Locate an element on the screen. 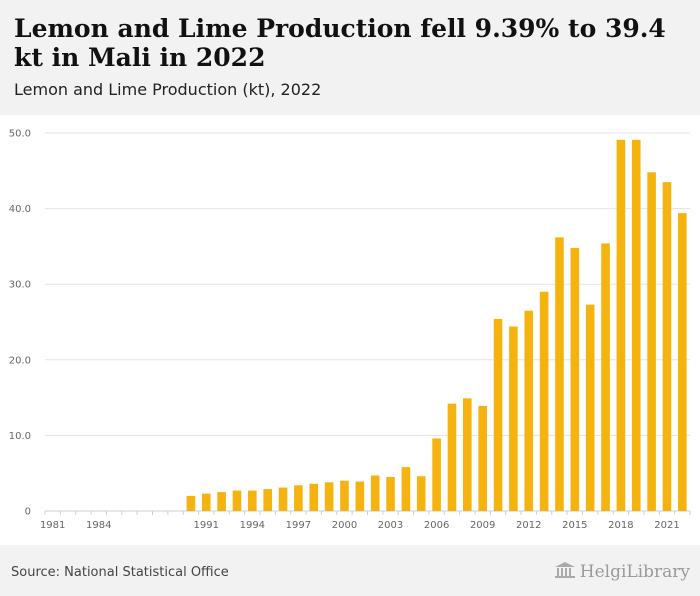 The image size is (700, 596). bar-2003 is located at coordinates (390, 493).